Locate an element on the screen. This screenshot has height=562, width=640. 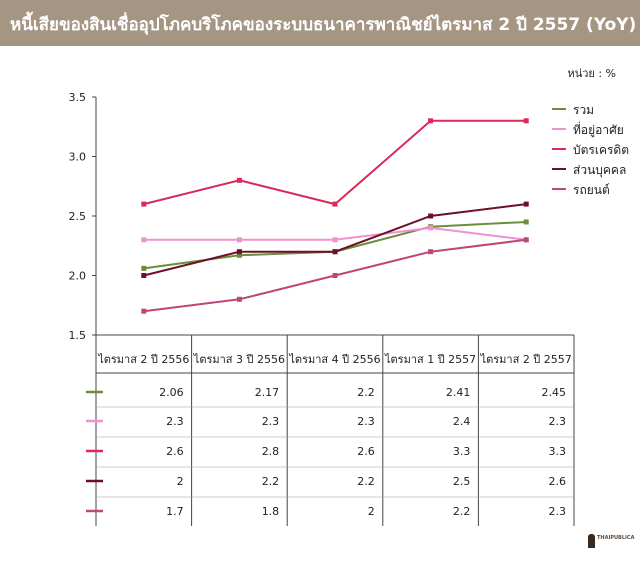
data-label: 2.17 is located at coordinates (267, 392).